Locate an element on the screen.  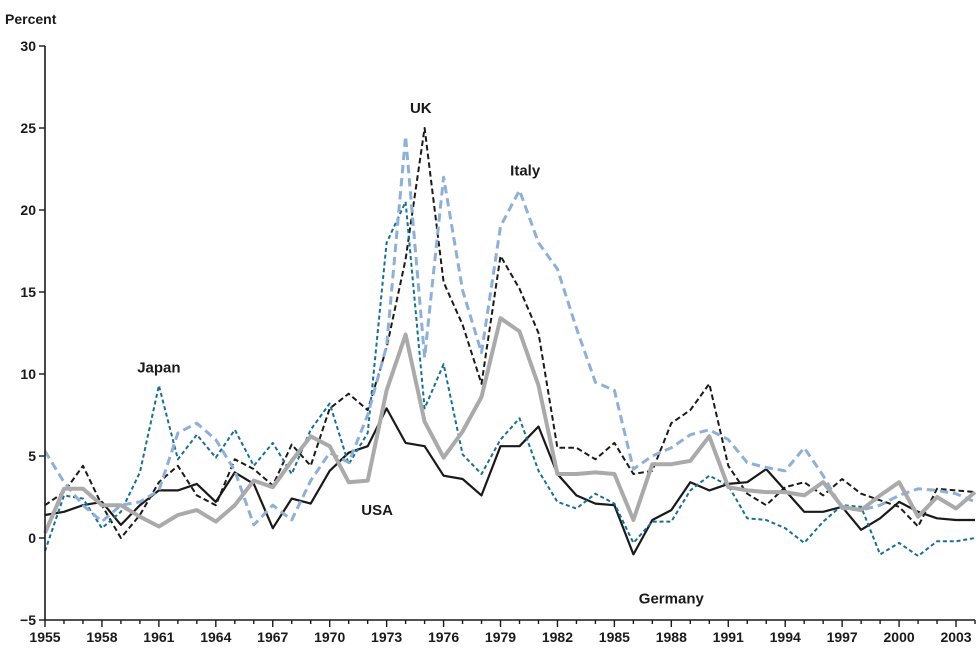
x-tick-label: 1997 is located at coordinates (842, 637).